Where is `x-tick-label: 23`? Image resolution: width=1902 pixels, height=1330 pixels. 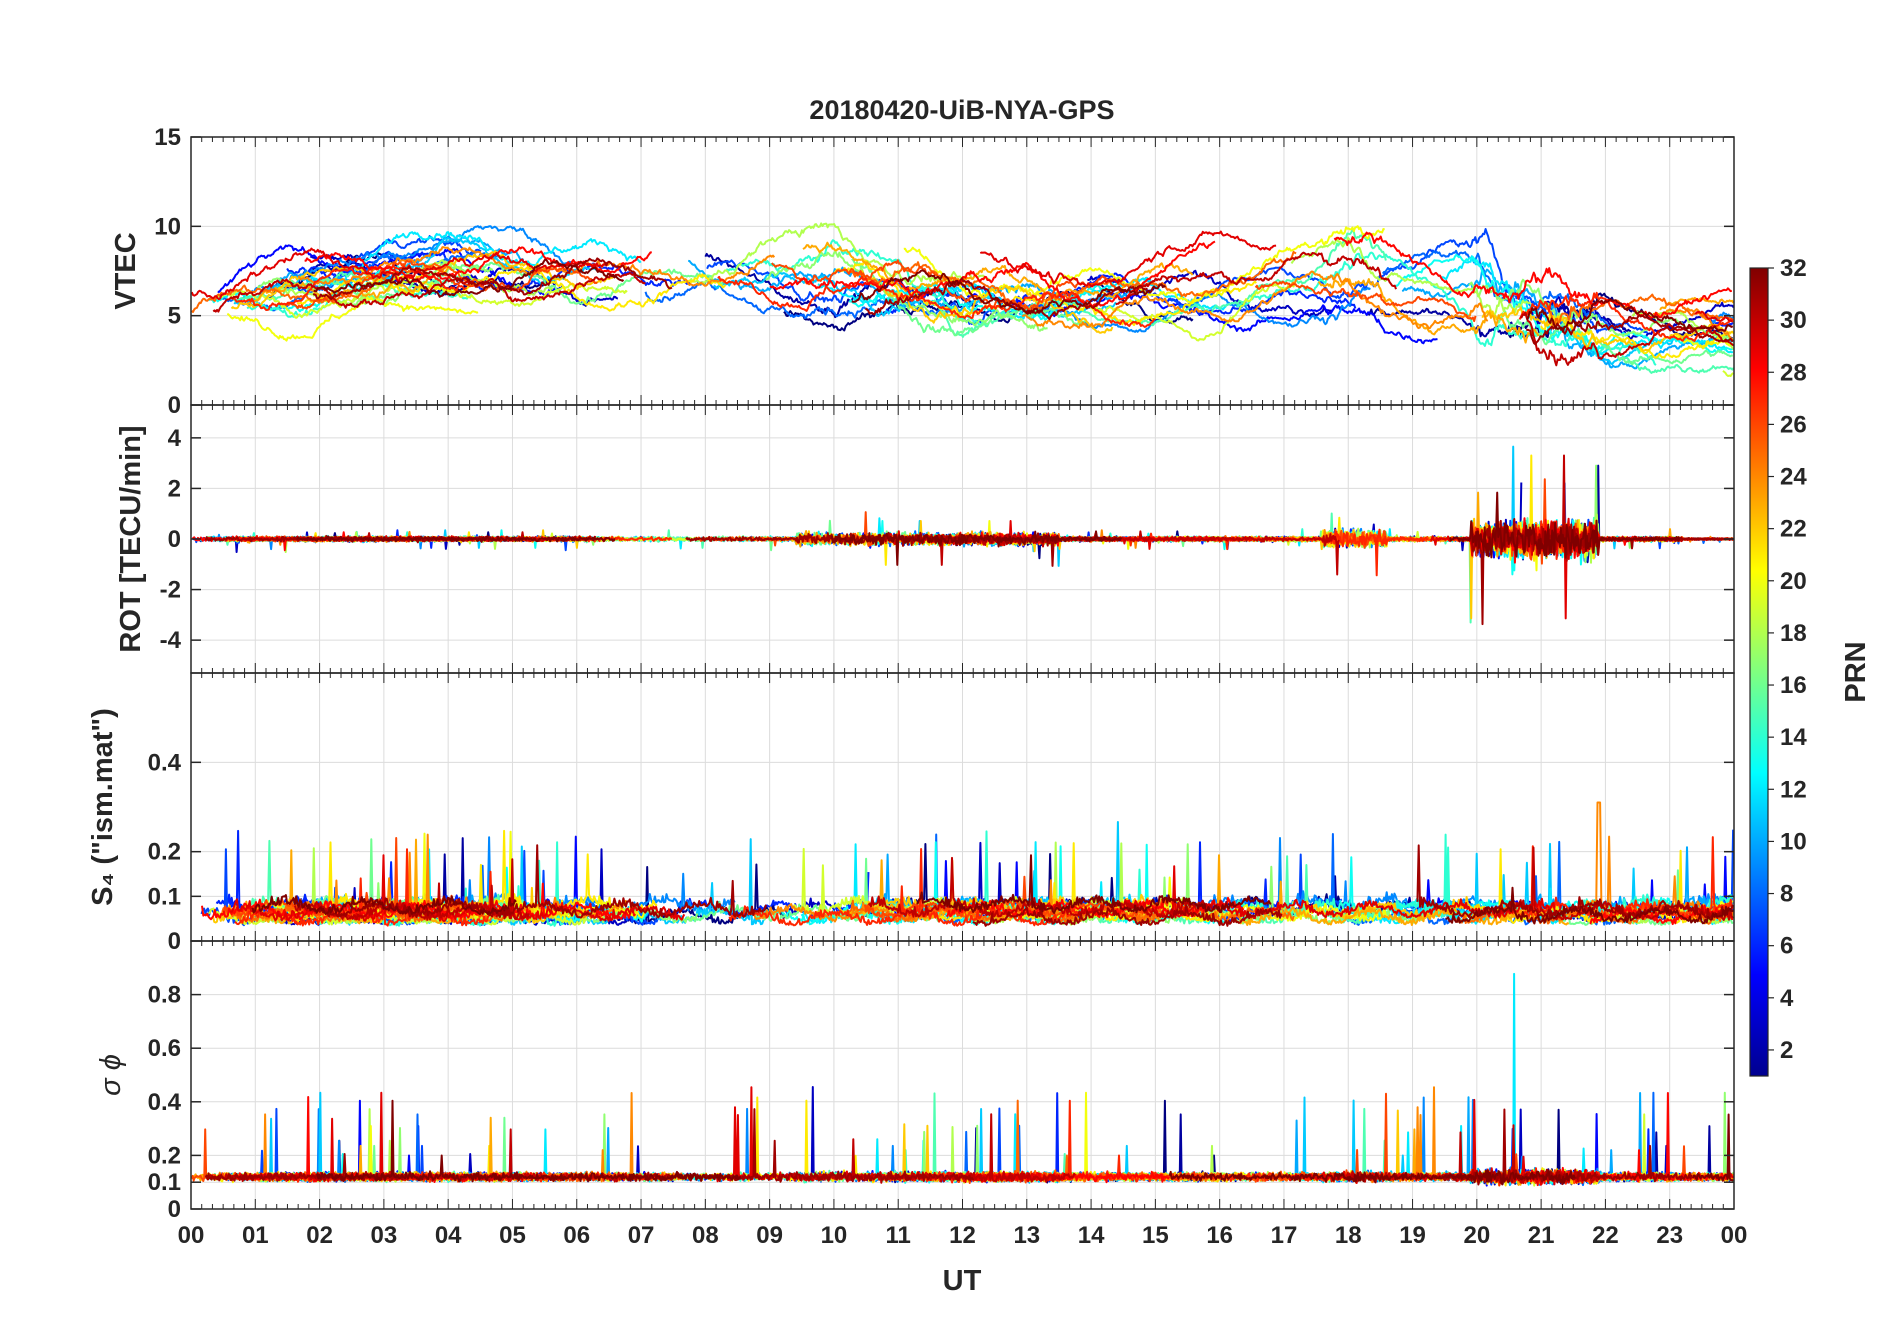 x-tick-label: 23 is located at coordinates (1669, 1235).